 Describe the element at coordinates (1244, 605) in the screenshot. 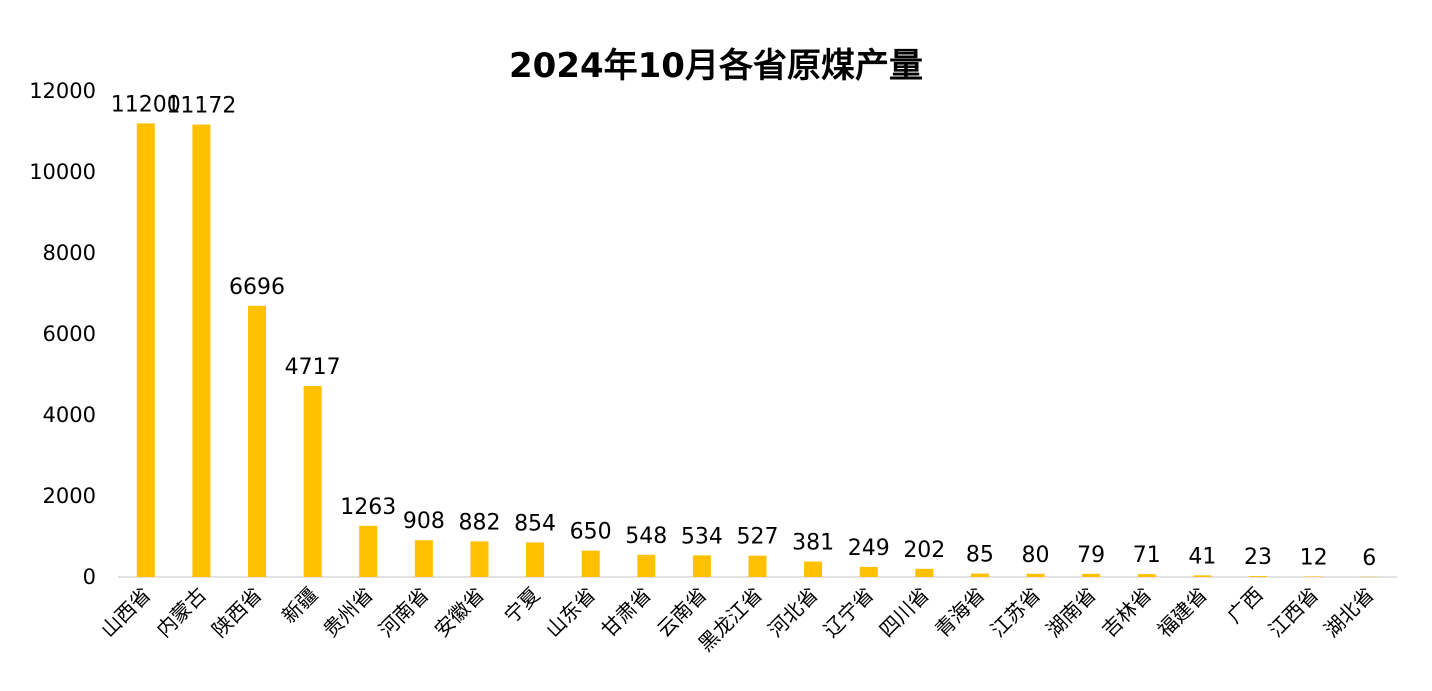

I see `x-tick-label: 广西` at that location.